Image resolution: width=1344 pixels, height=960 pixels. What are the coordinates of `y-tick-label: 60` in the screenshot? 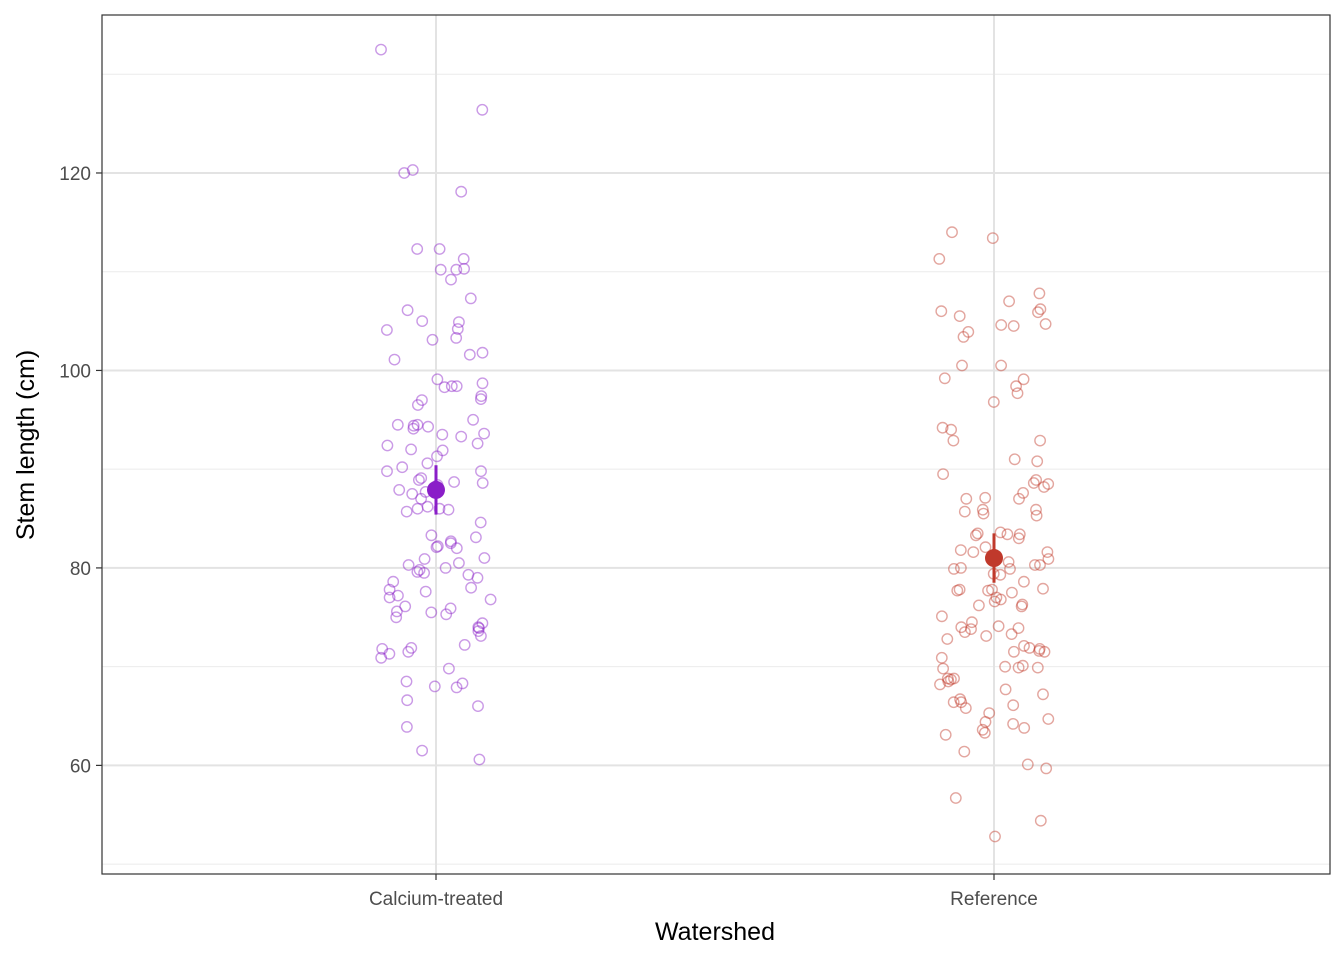 It's located at (80, 766).